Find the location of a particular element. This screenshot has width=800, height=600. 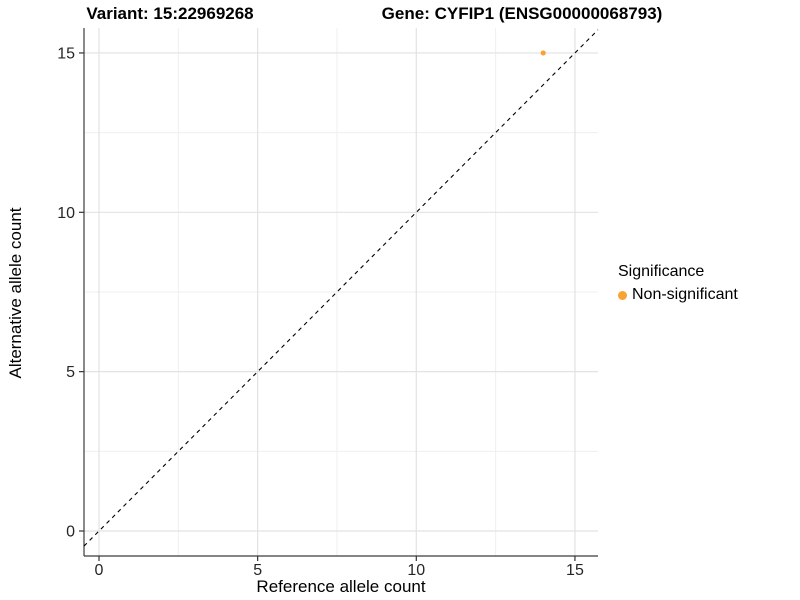

data-point is located at coordinates (543, 53).